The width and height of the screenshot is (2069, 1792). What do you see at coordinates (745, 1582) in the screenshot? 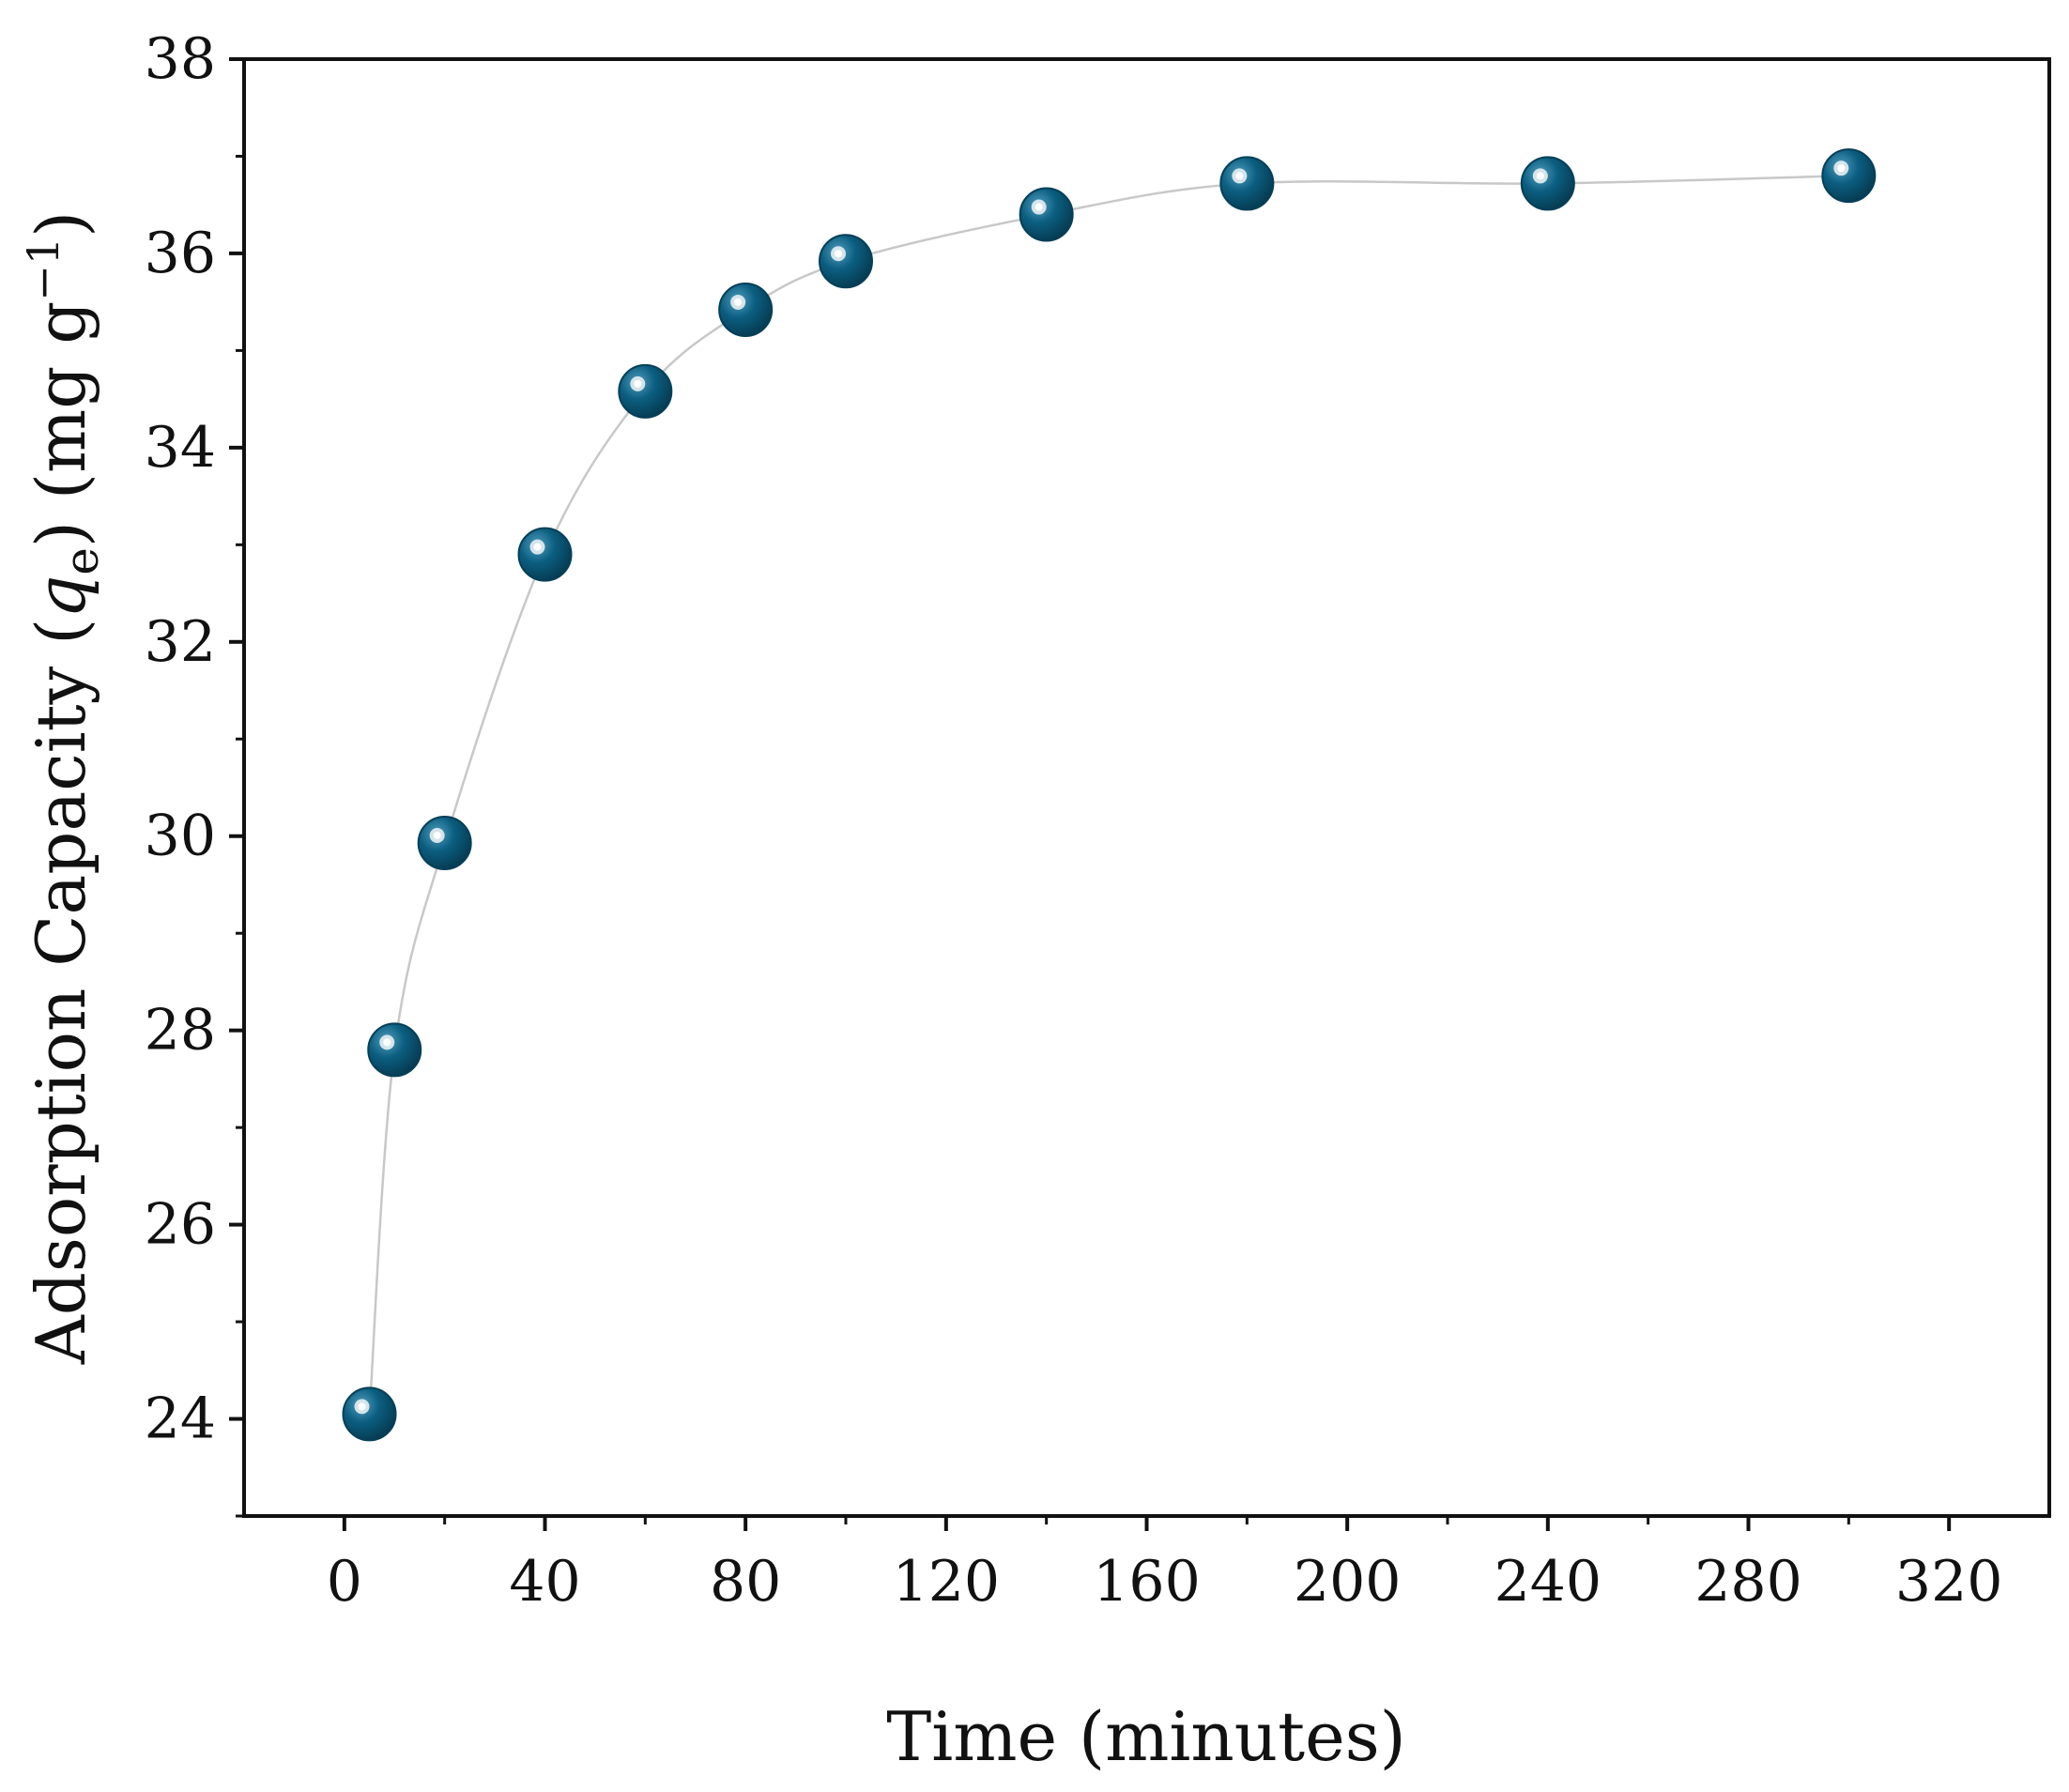
I see `x-tick-label: 80` at bounding box center [745, 1582].